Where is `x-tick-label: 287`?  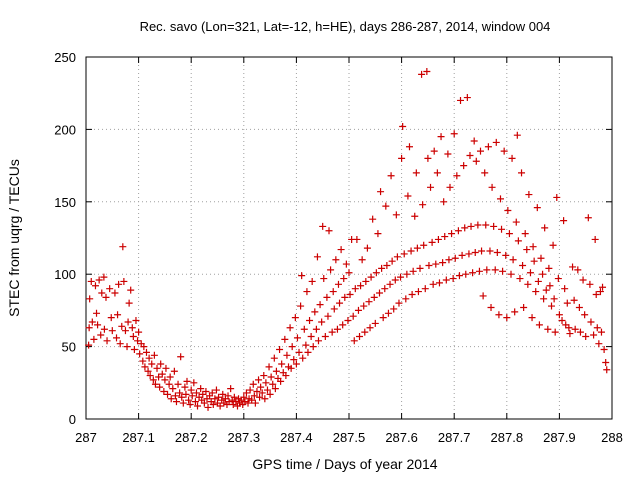
x-tick-label: 287 is located at coordinates (86, 437).